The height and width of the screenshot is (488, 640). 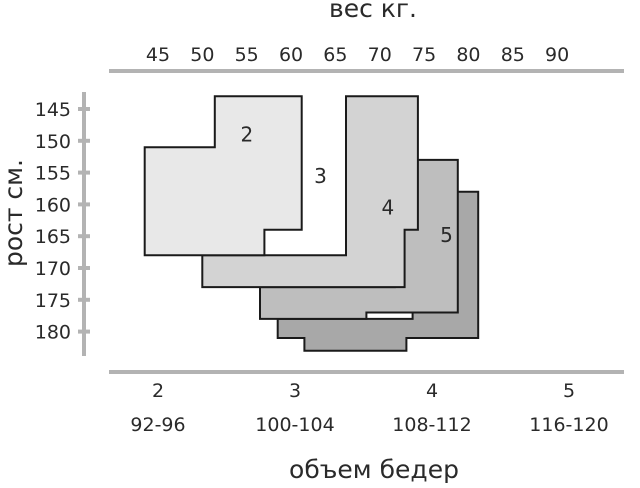 I want to click on left-tick-label: 165, so click(x=53, y=237).